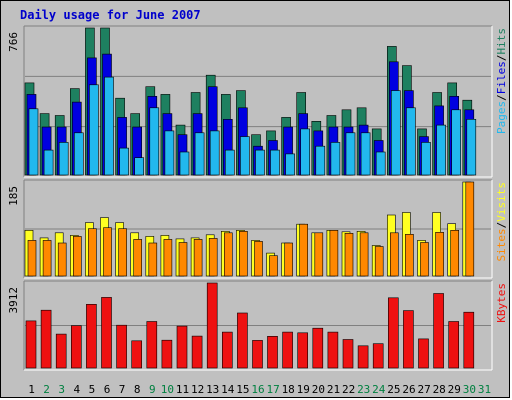  What do you see at coordinates (423, 389) in the screenshot?
I see `day-label-27: 27` at bounding box center [423, 389].